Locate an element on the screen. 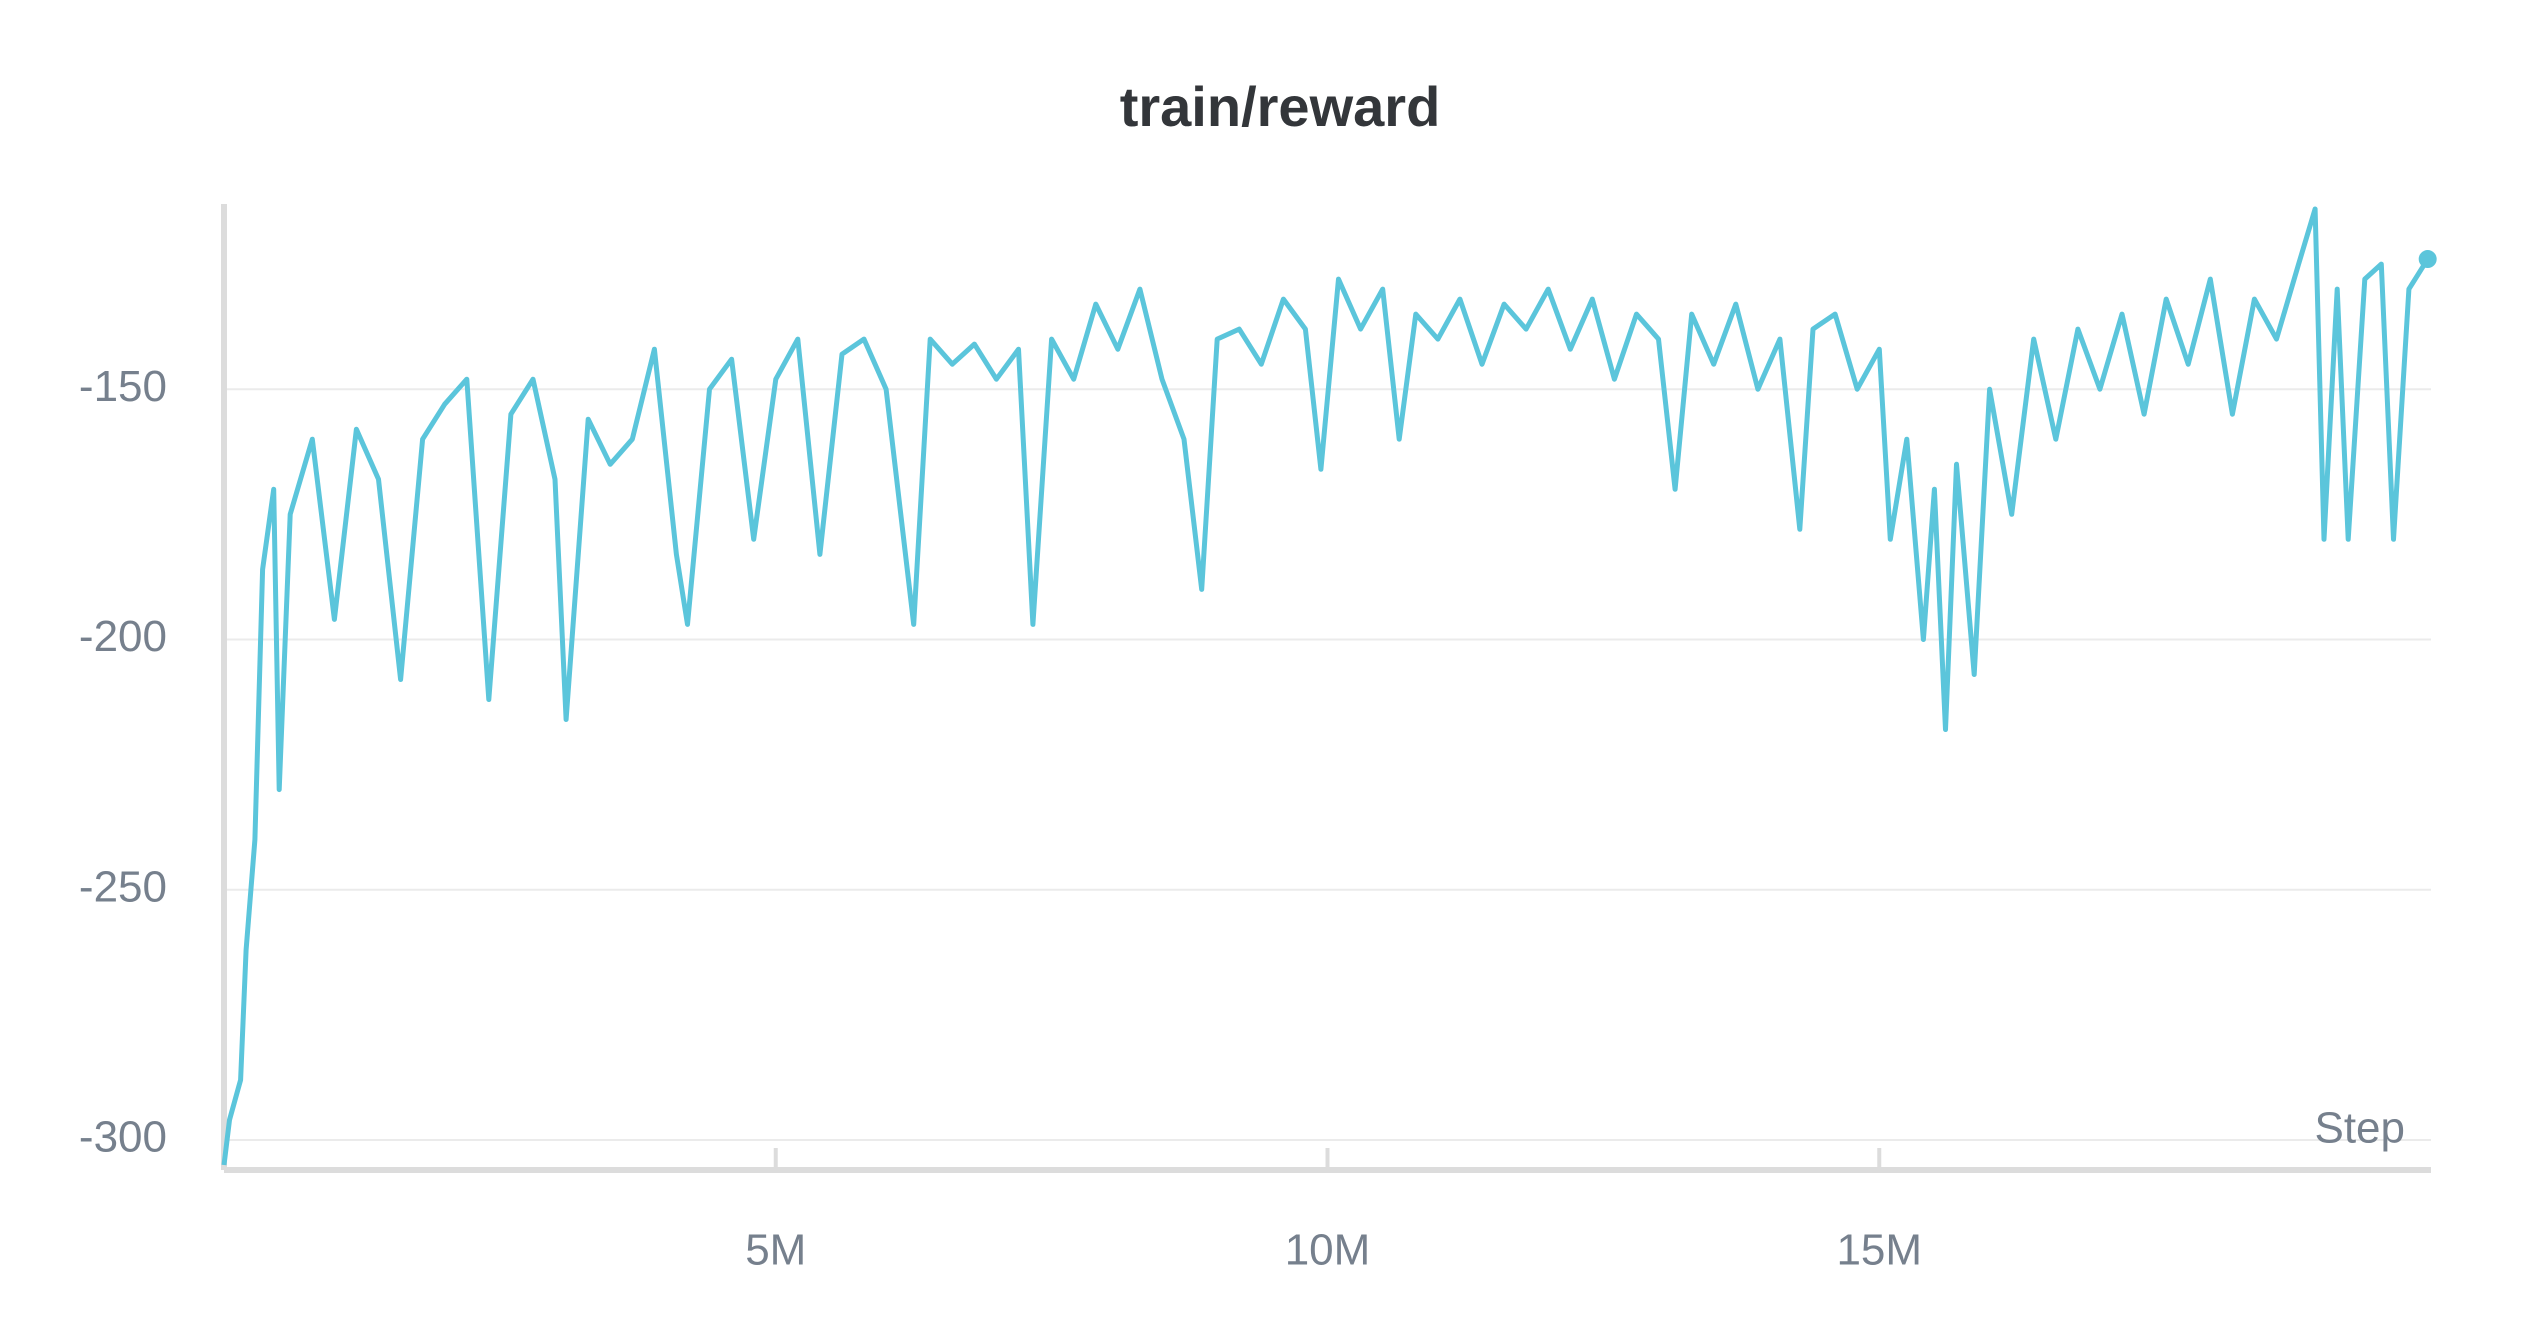 The height and width of the screenshot is (1328, 2528). x-tick-label: 15M is located at coordinates (1879, 1250).